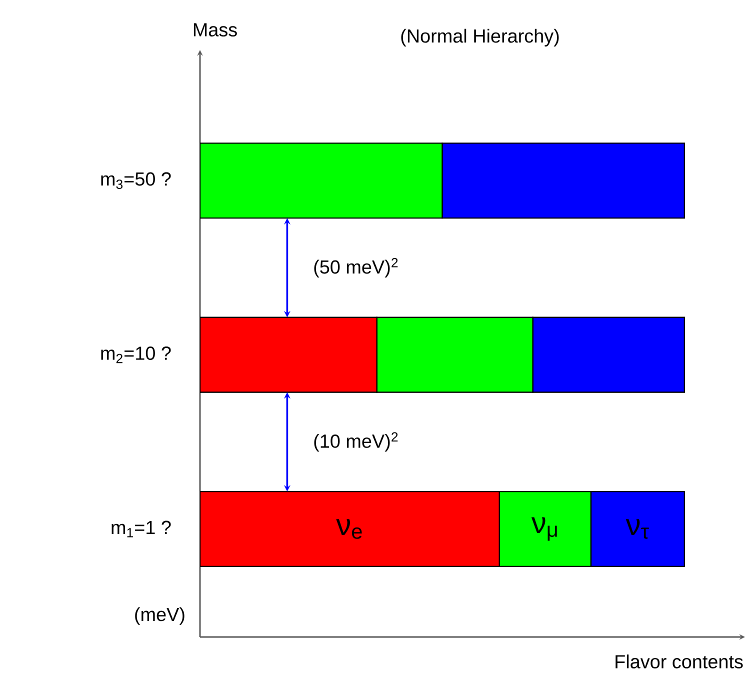 The height and width of the screenshot is (688, 754). I want to click on series-label: ν$_{e}$, so click(349, 529).